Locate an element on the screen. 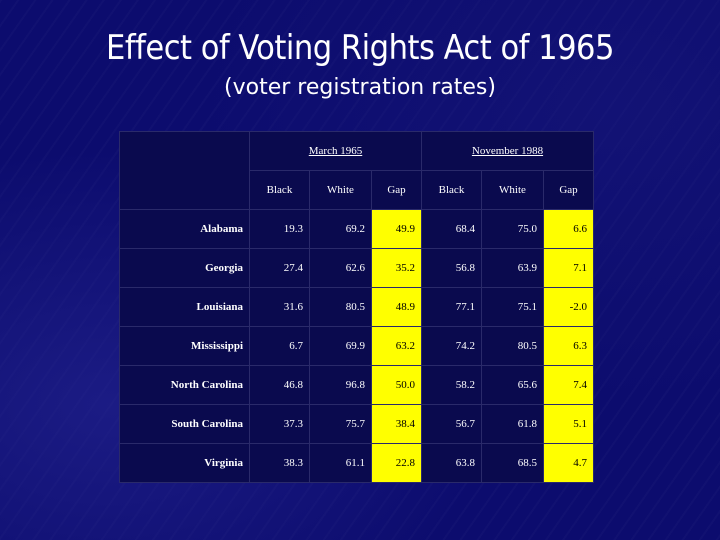 This screenshot has height=540, width=720. cell-white-1965: 69.9 is located at coordinates (340, 346).